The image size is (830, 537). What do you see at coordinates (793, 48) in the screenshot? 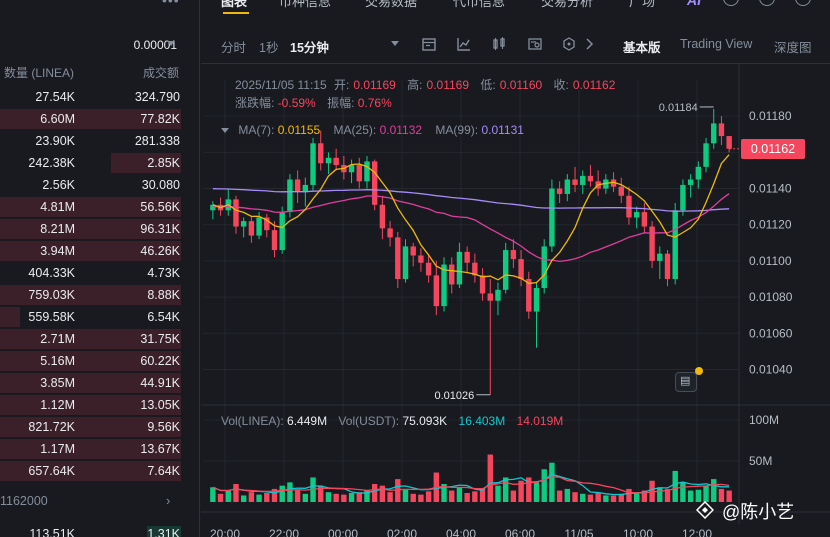
I see `chart-type-depth: 深度图` at bounding box center [793, 48].